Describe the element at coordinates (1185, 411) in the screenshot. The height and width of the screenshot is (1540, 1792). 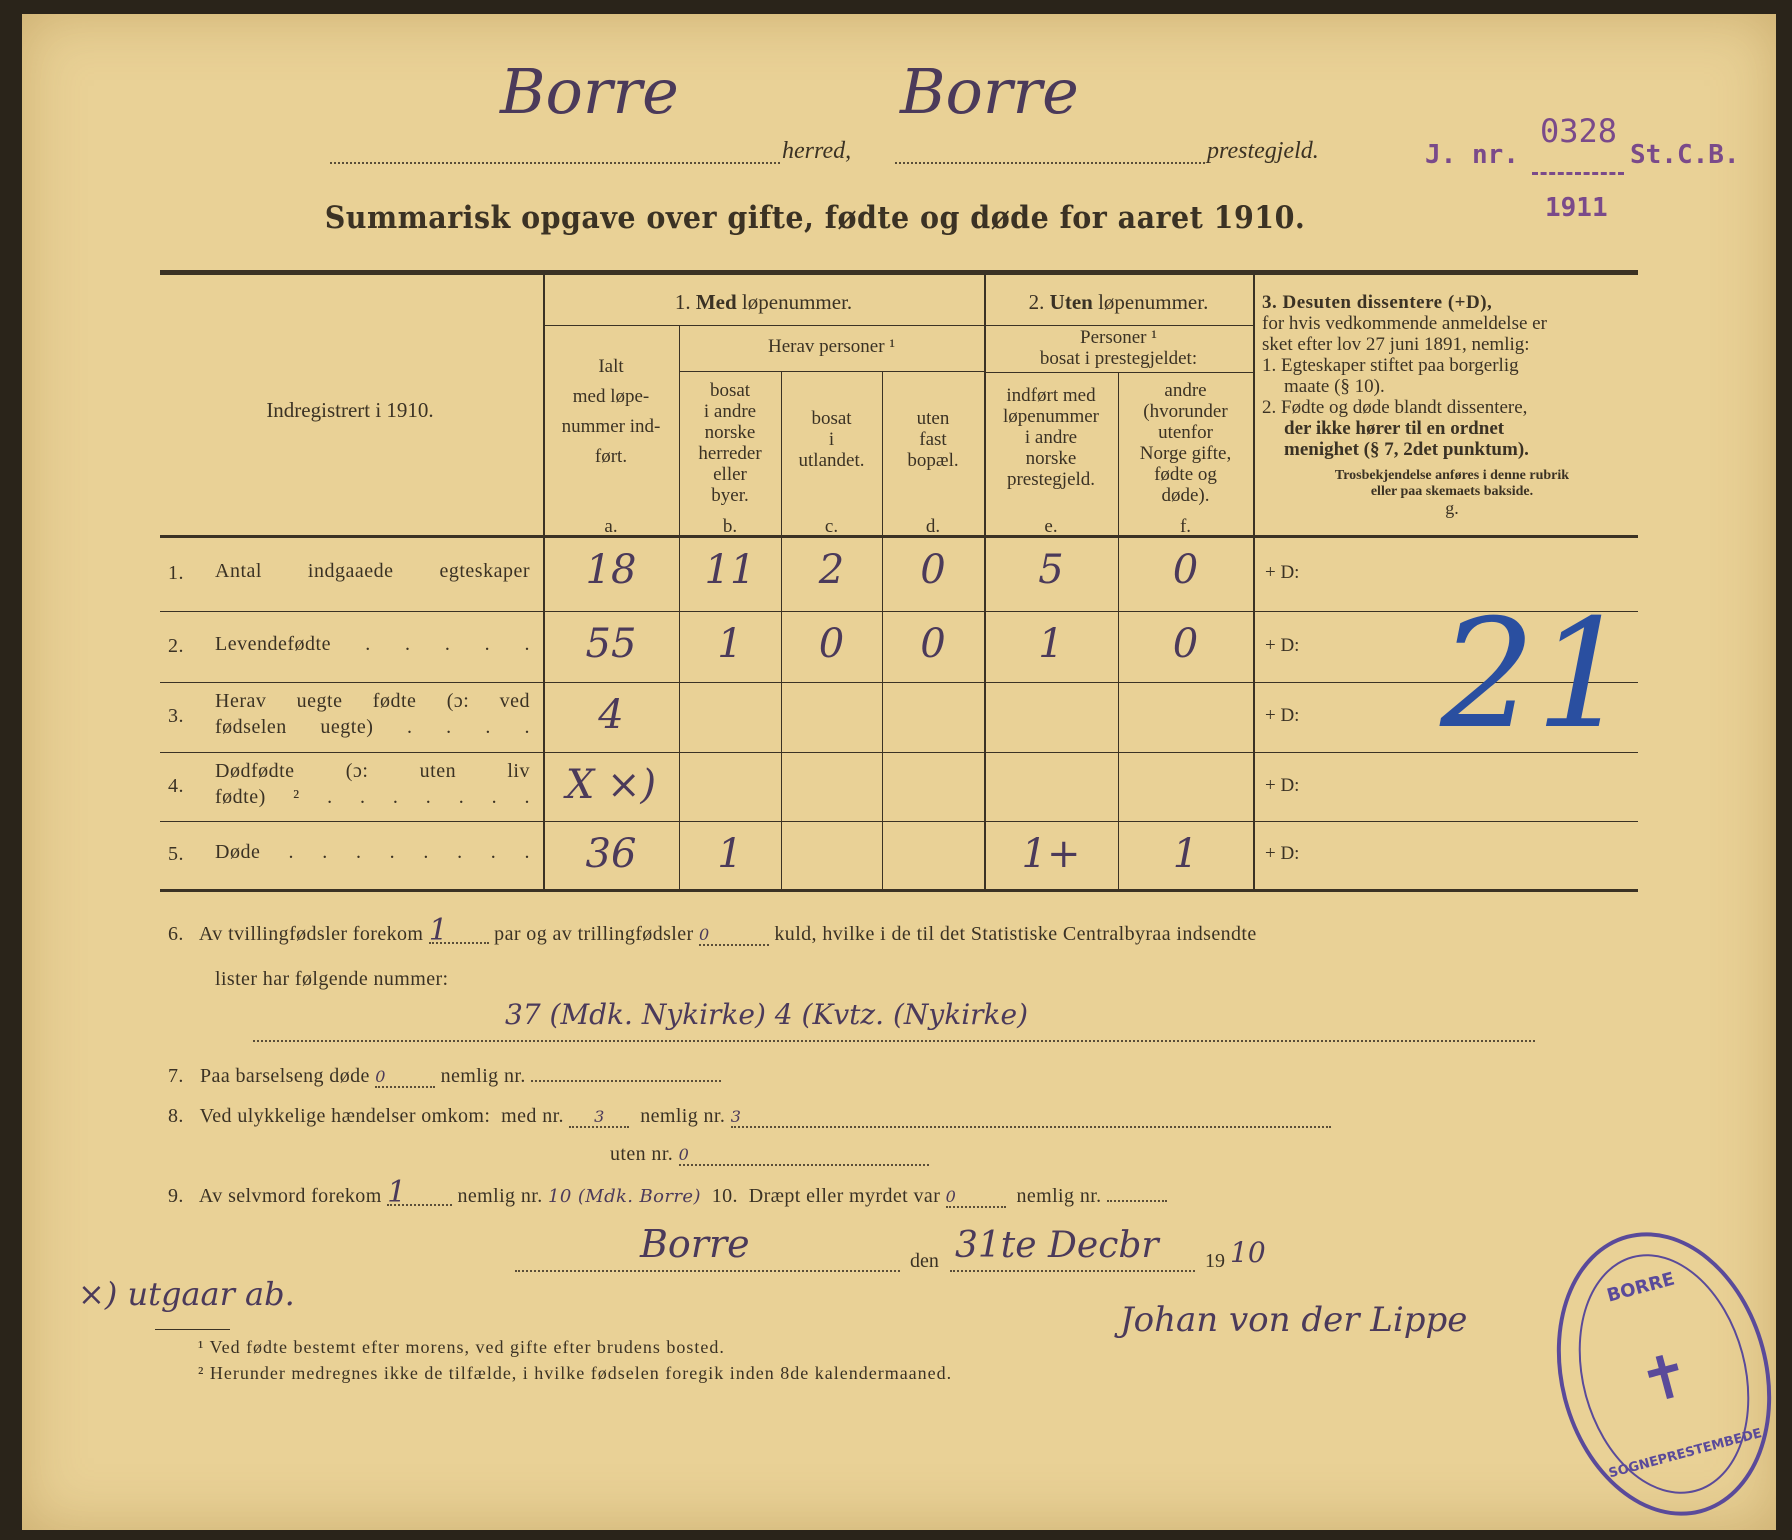
I see `col-f-line: (hvorunder` at that location.